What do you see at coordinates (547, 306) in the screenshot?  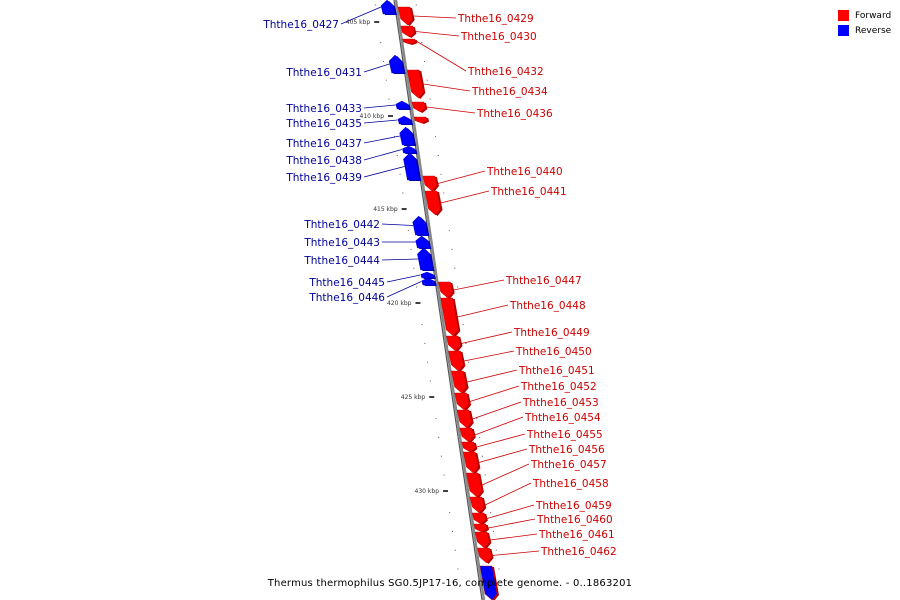 I see `forward-gene-label: Ththe16_0448` at bounding box center [547, 306].